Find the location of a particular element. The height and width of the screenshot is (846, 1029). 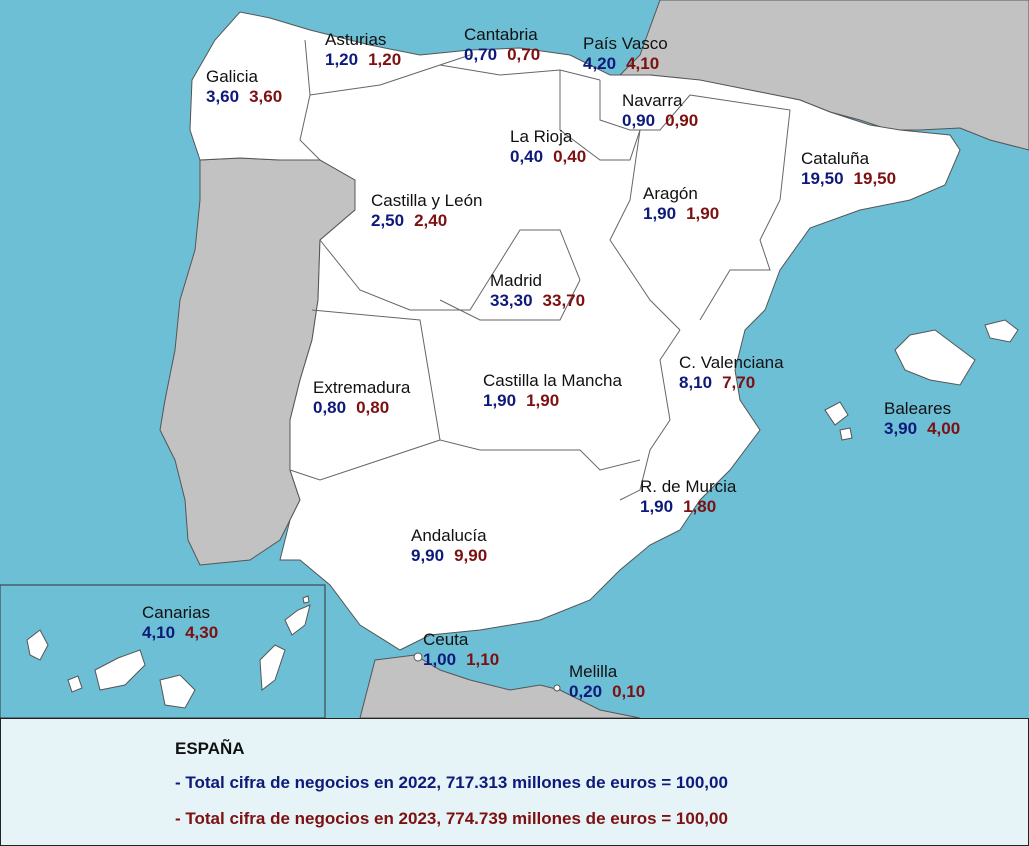

region-ceuta: Ceuta 1,00 1,10 is located at coordinates (461, 650).